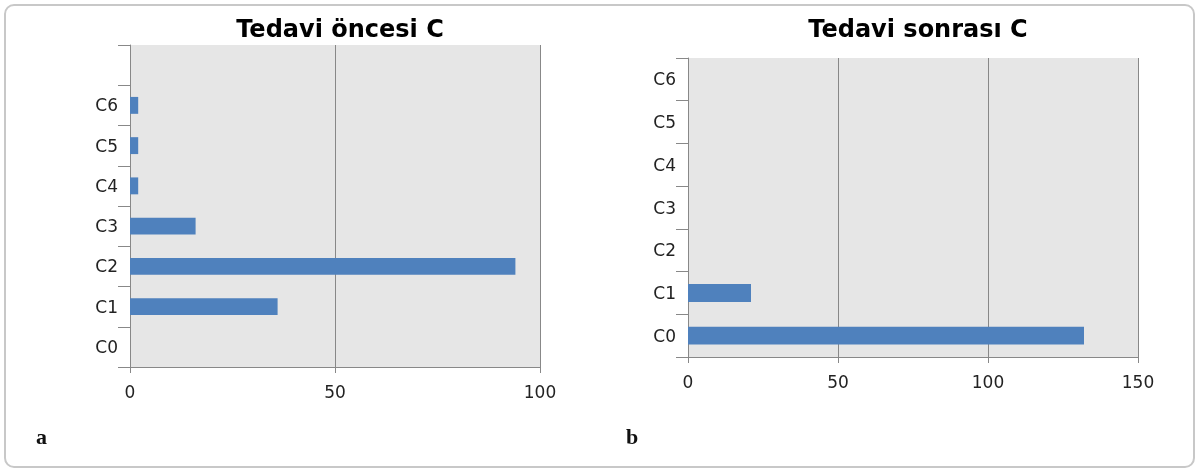  What do you see at coordinates (918, 29) in the screenshot?
I see `chart-title: Tedavi sonrası C` at bounding box center [918, 29].